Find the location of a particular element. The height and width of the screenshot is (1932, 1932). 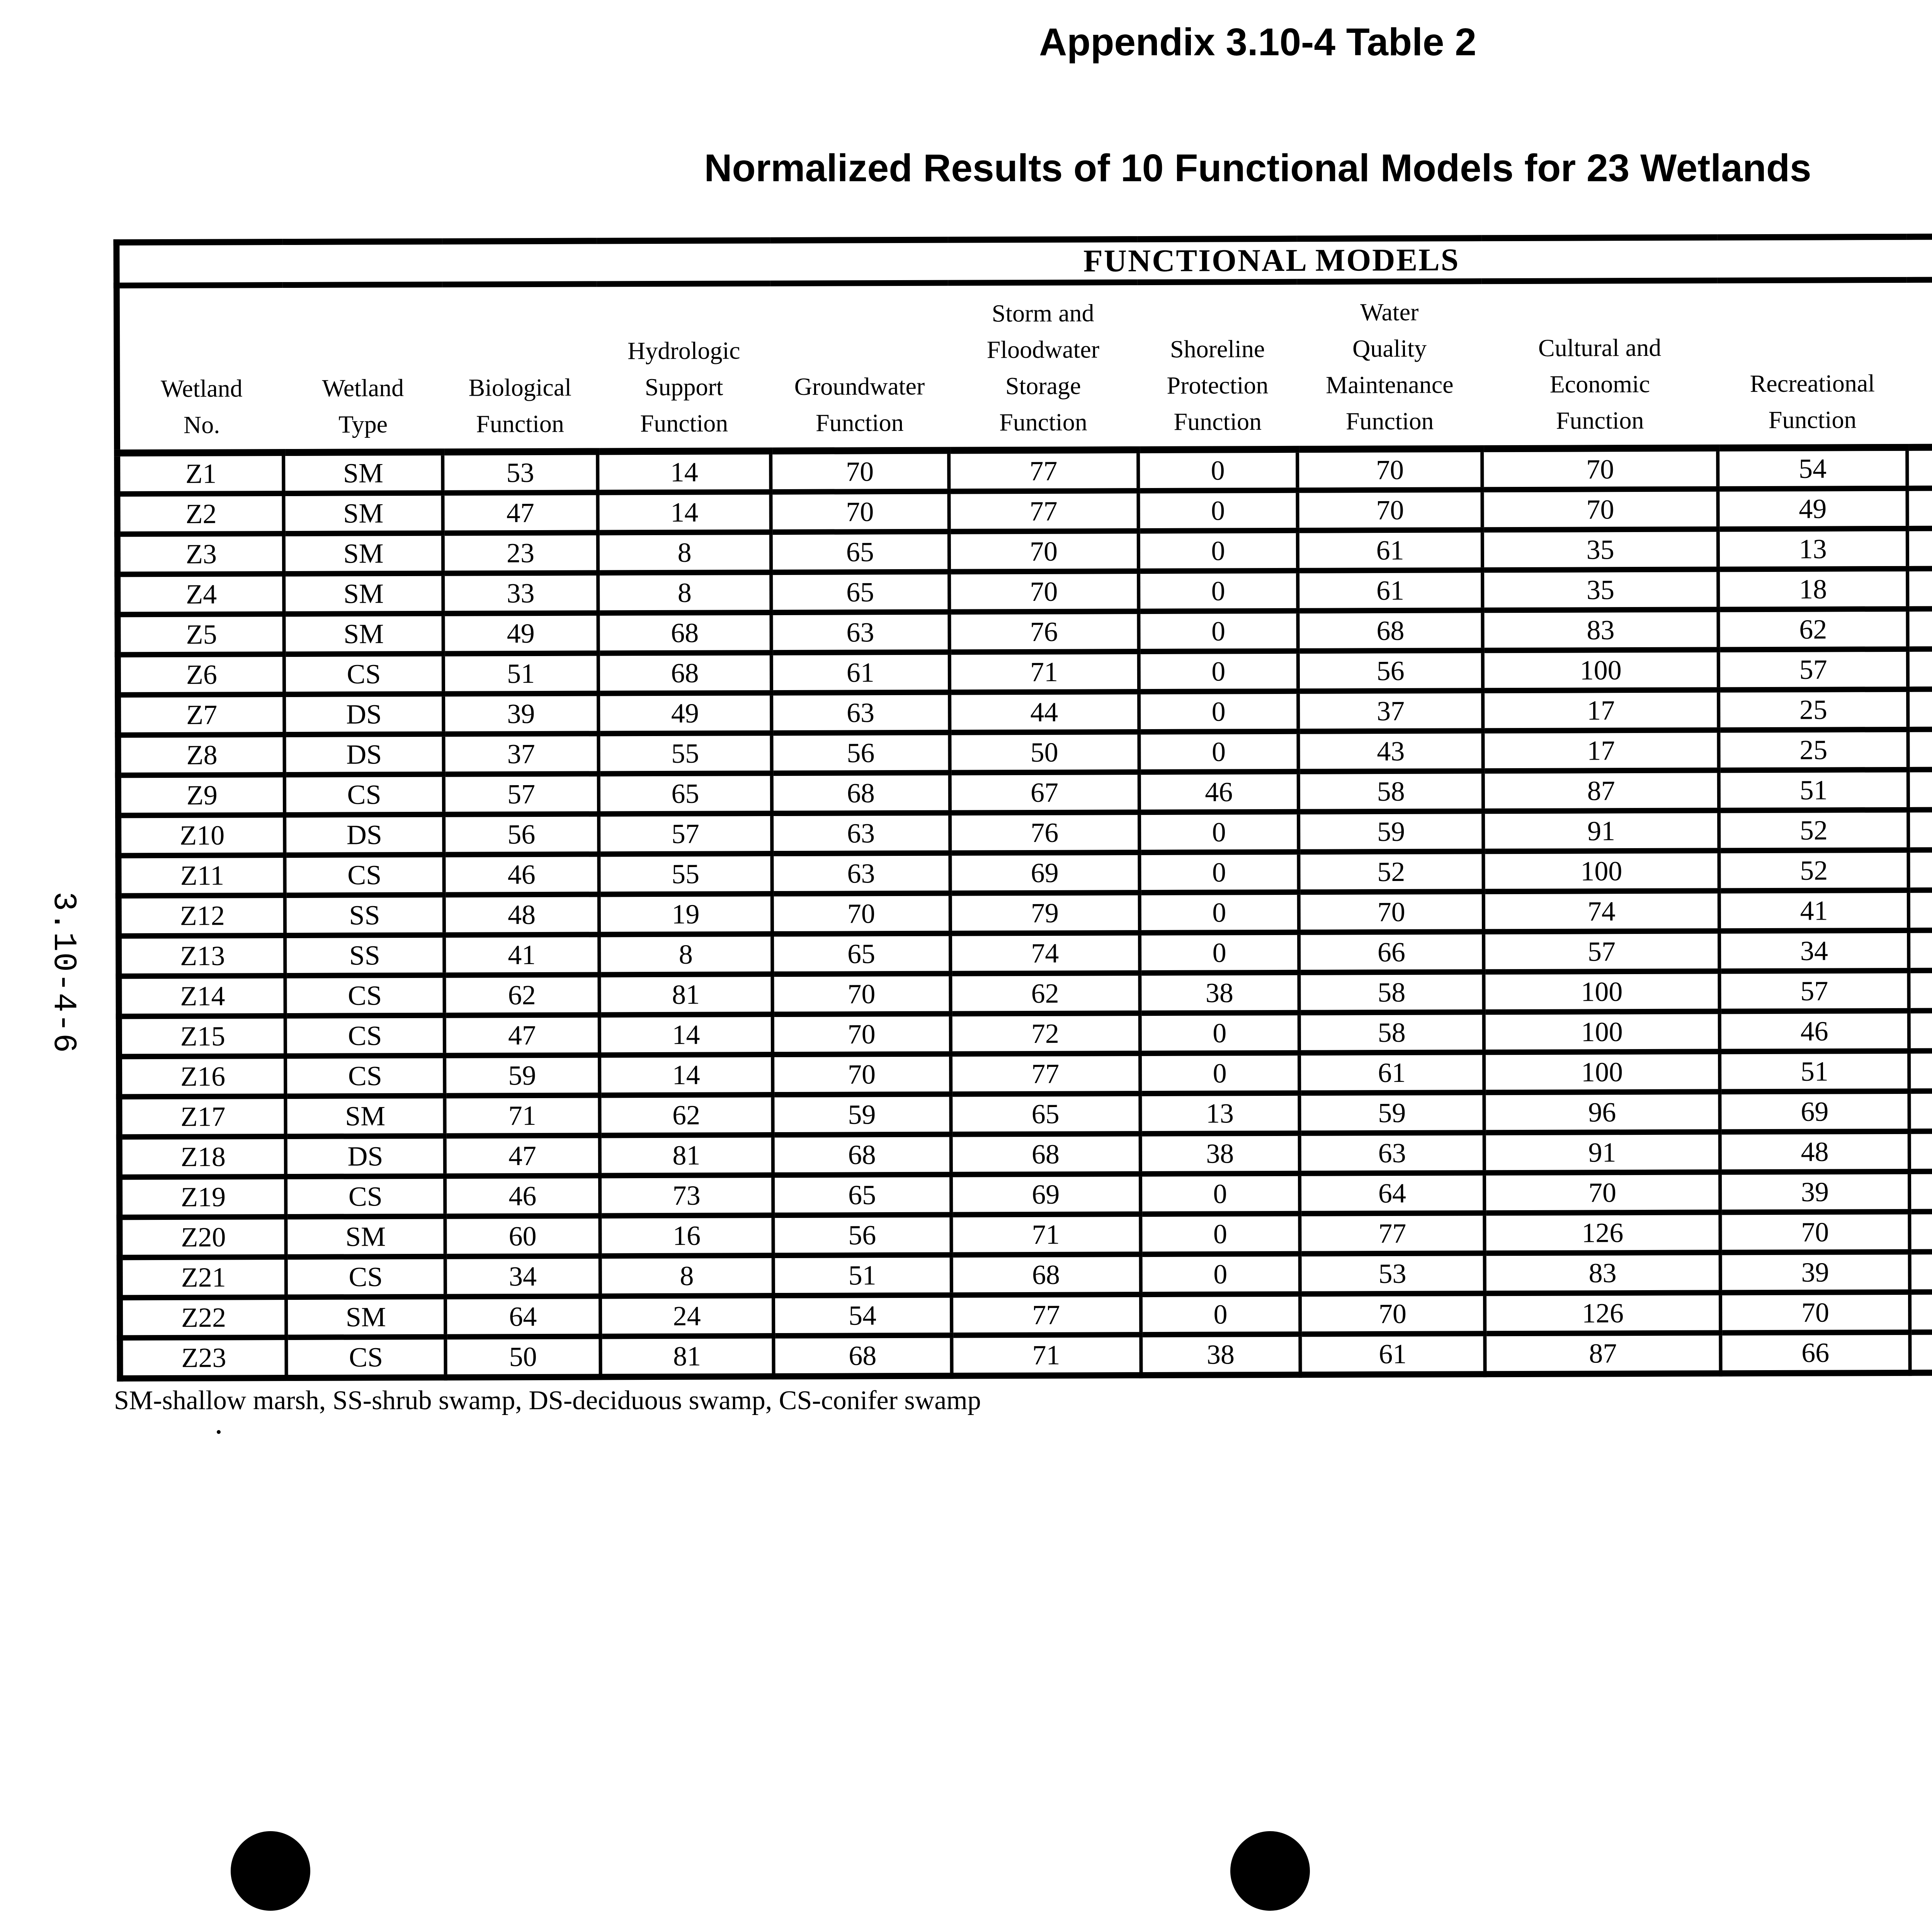

cultural-economic-function-cell: 87 is located at coordinates (1601, 791).